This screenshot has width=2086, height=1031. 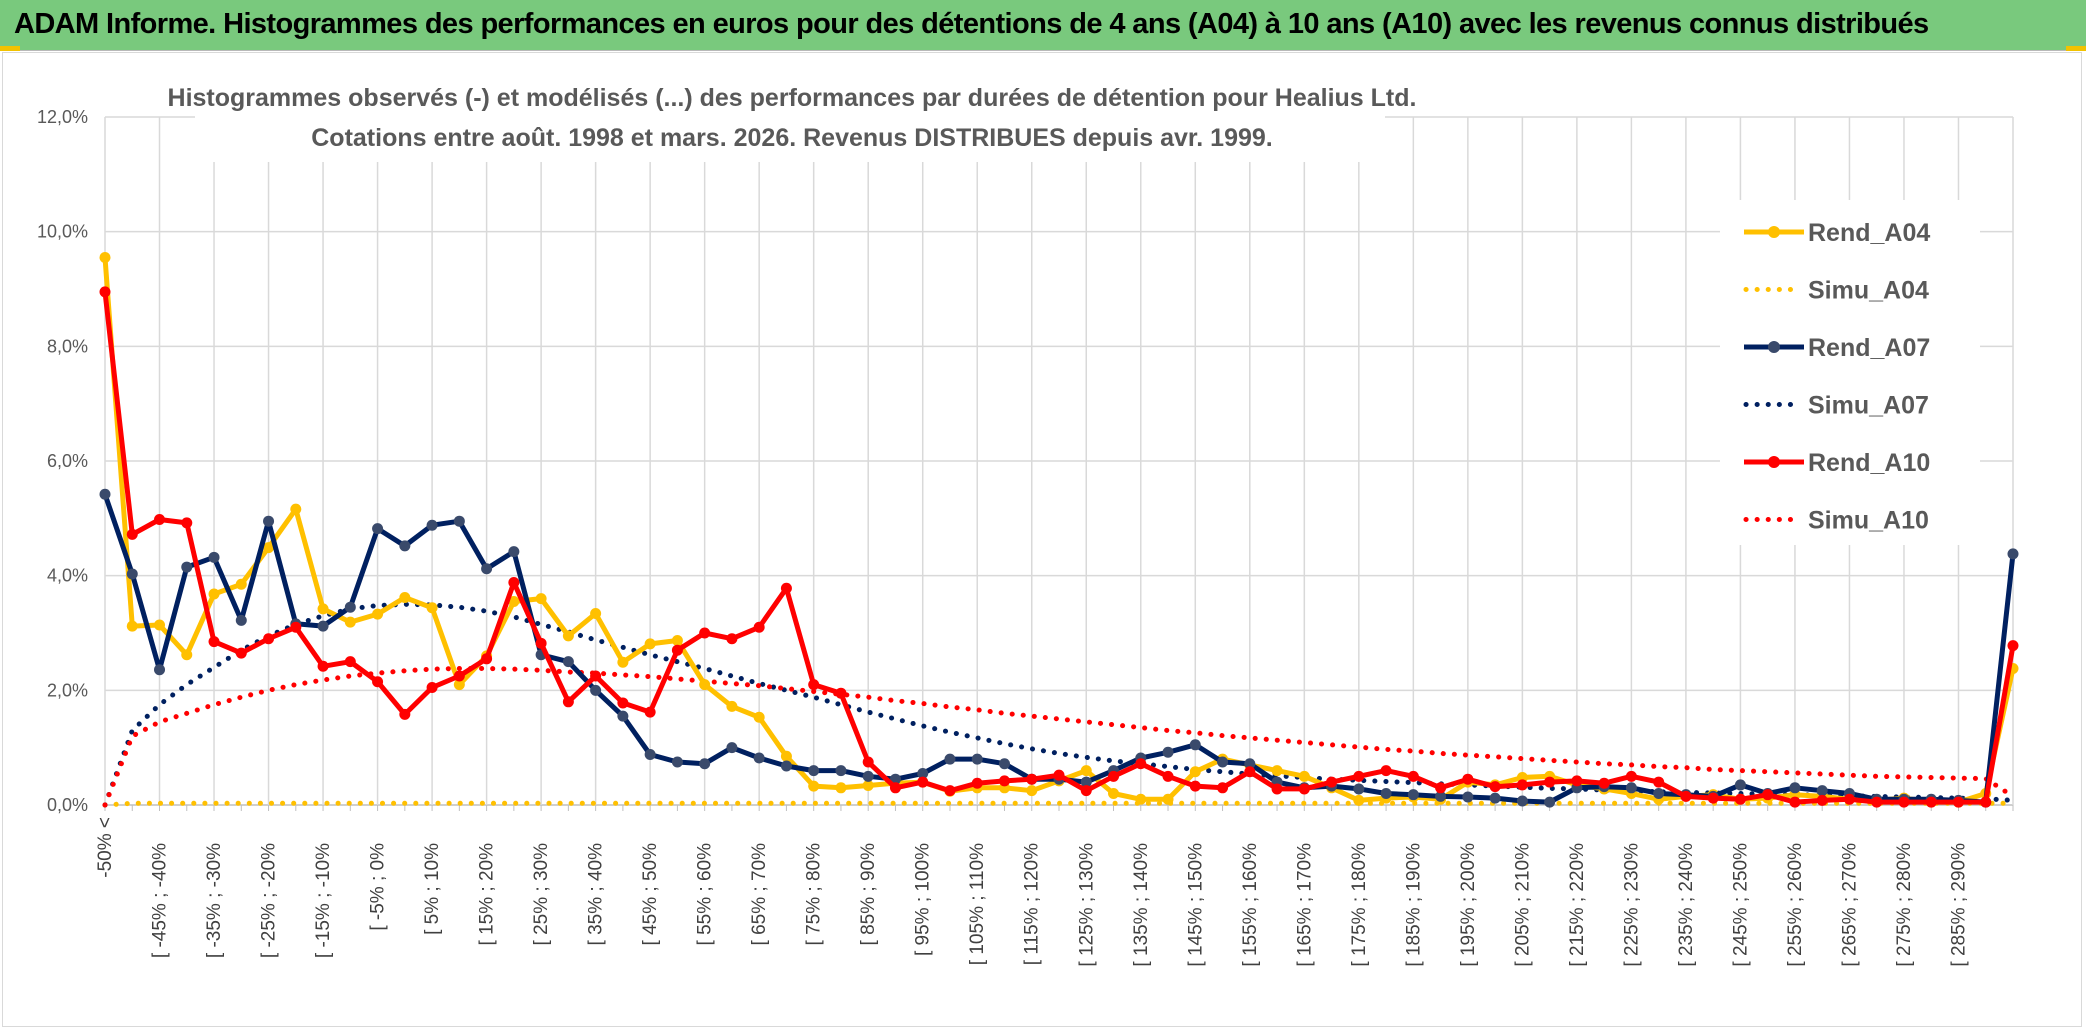 What do you see at coordinates (62, 232) in the screenshot?
I see `y-tick-label: 10,0%` at bounding box center [62, 232].